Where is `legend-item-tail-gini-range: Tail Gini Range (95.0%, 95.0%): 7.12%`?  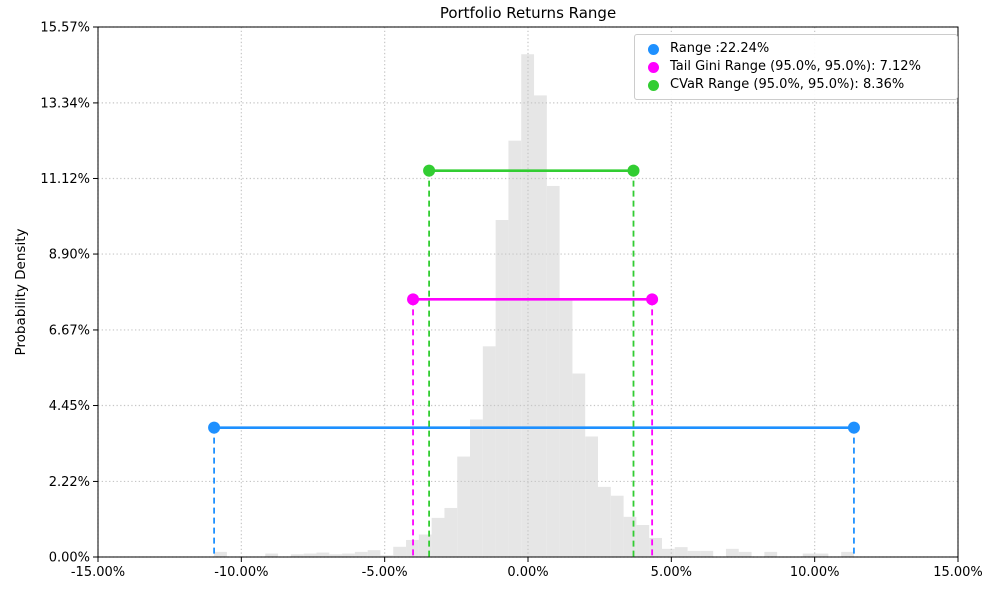 legend-item-tail-gini-range: Tail Gini Range (95.0%, 95.0%): 7.12% is located at coordinates (798, 67).